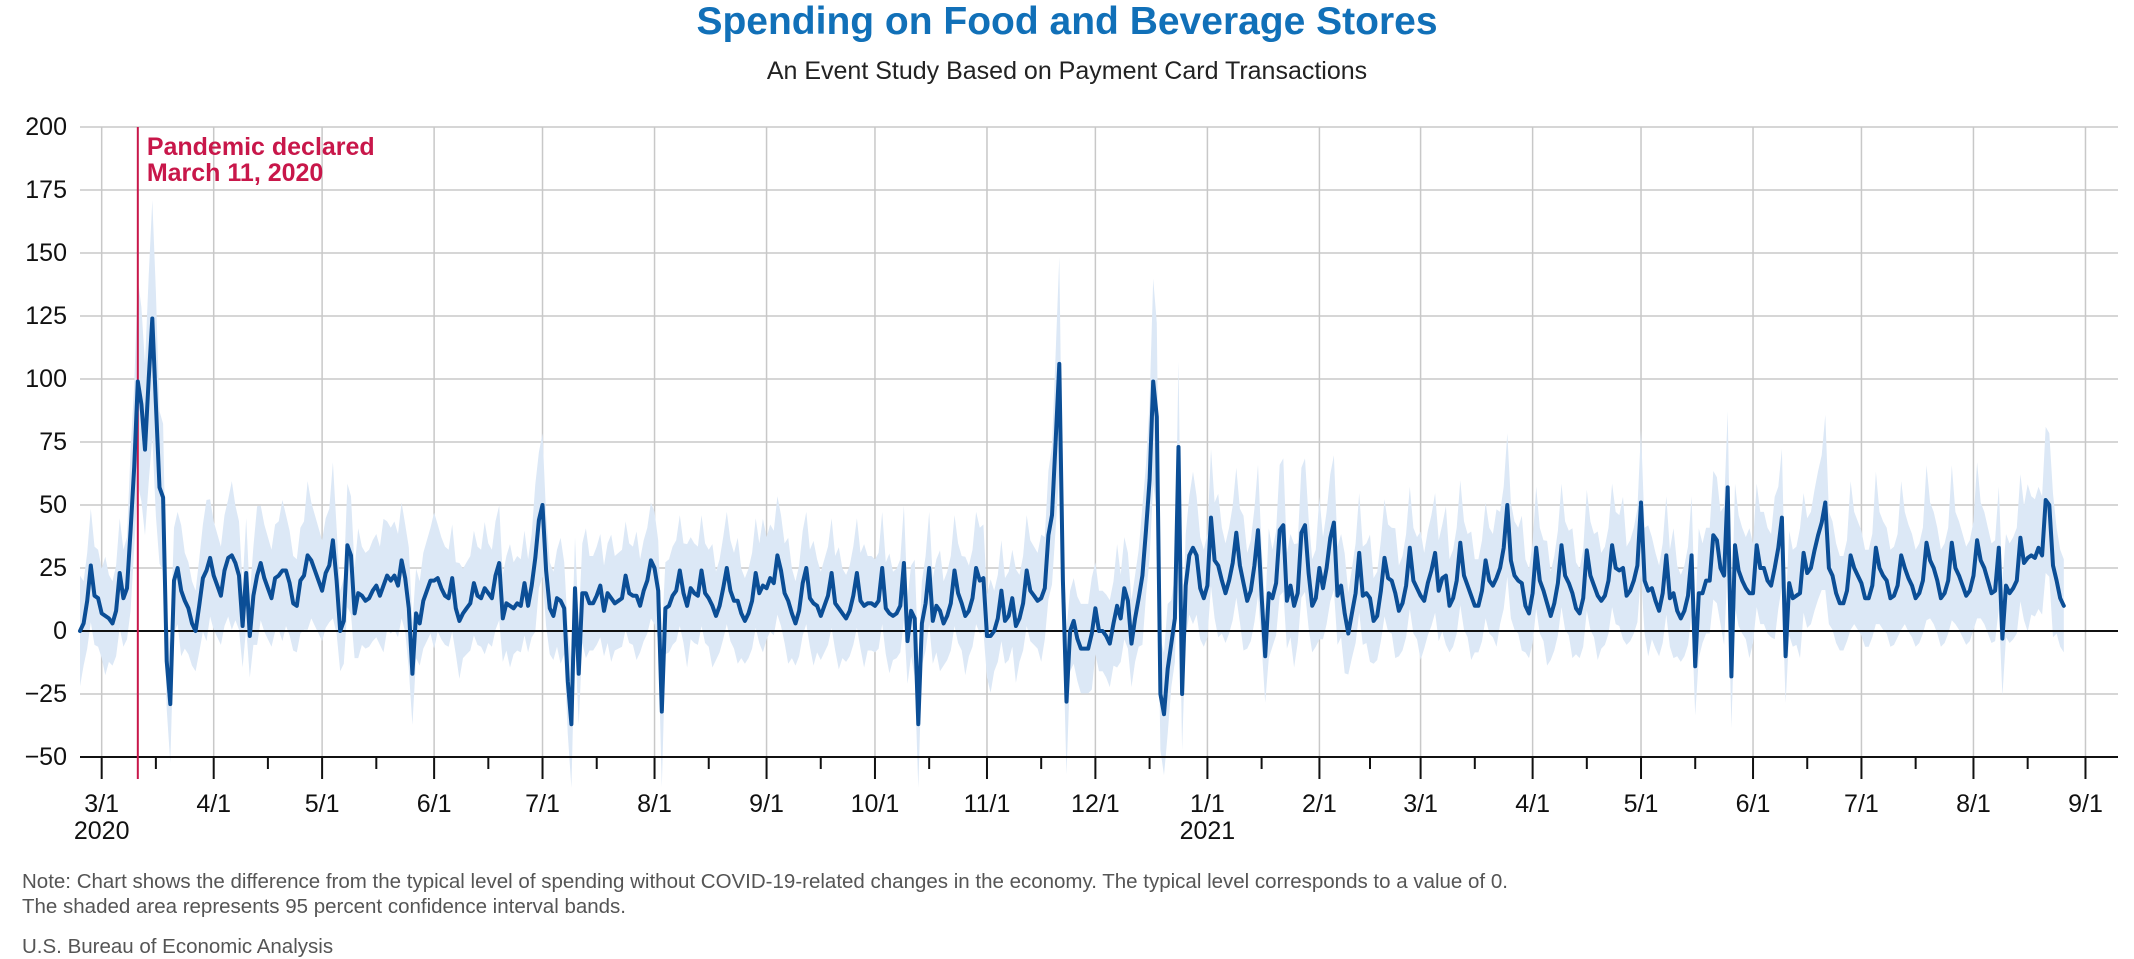 This screenshot has height=959, width=2134. I want to click on x-year-label: 2020, so click(102, 831).